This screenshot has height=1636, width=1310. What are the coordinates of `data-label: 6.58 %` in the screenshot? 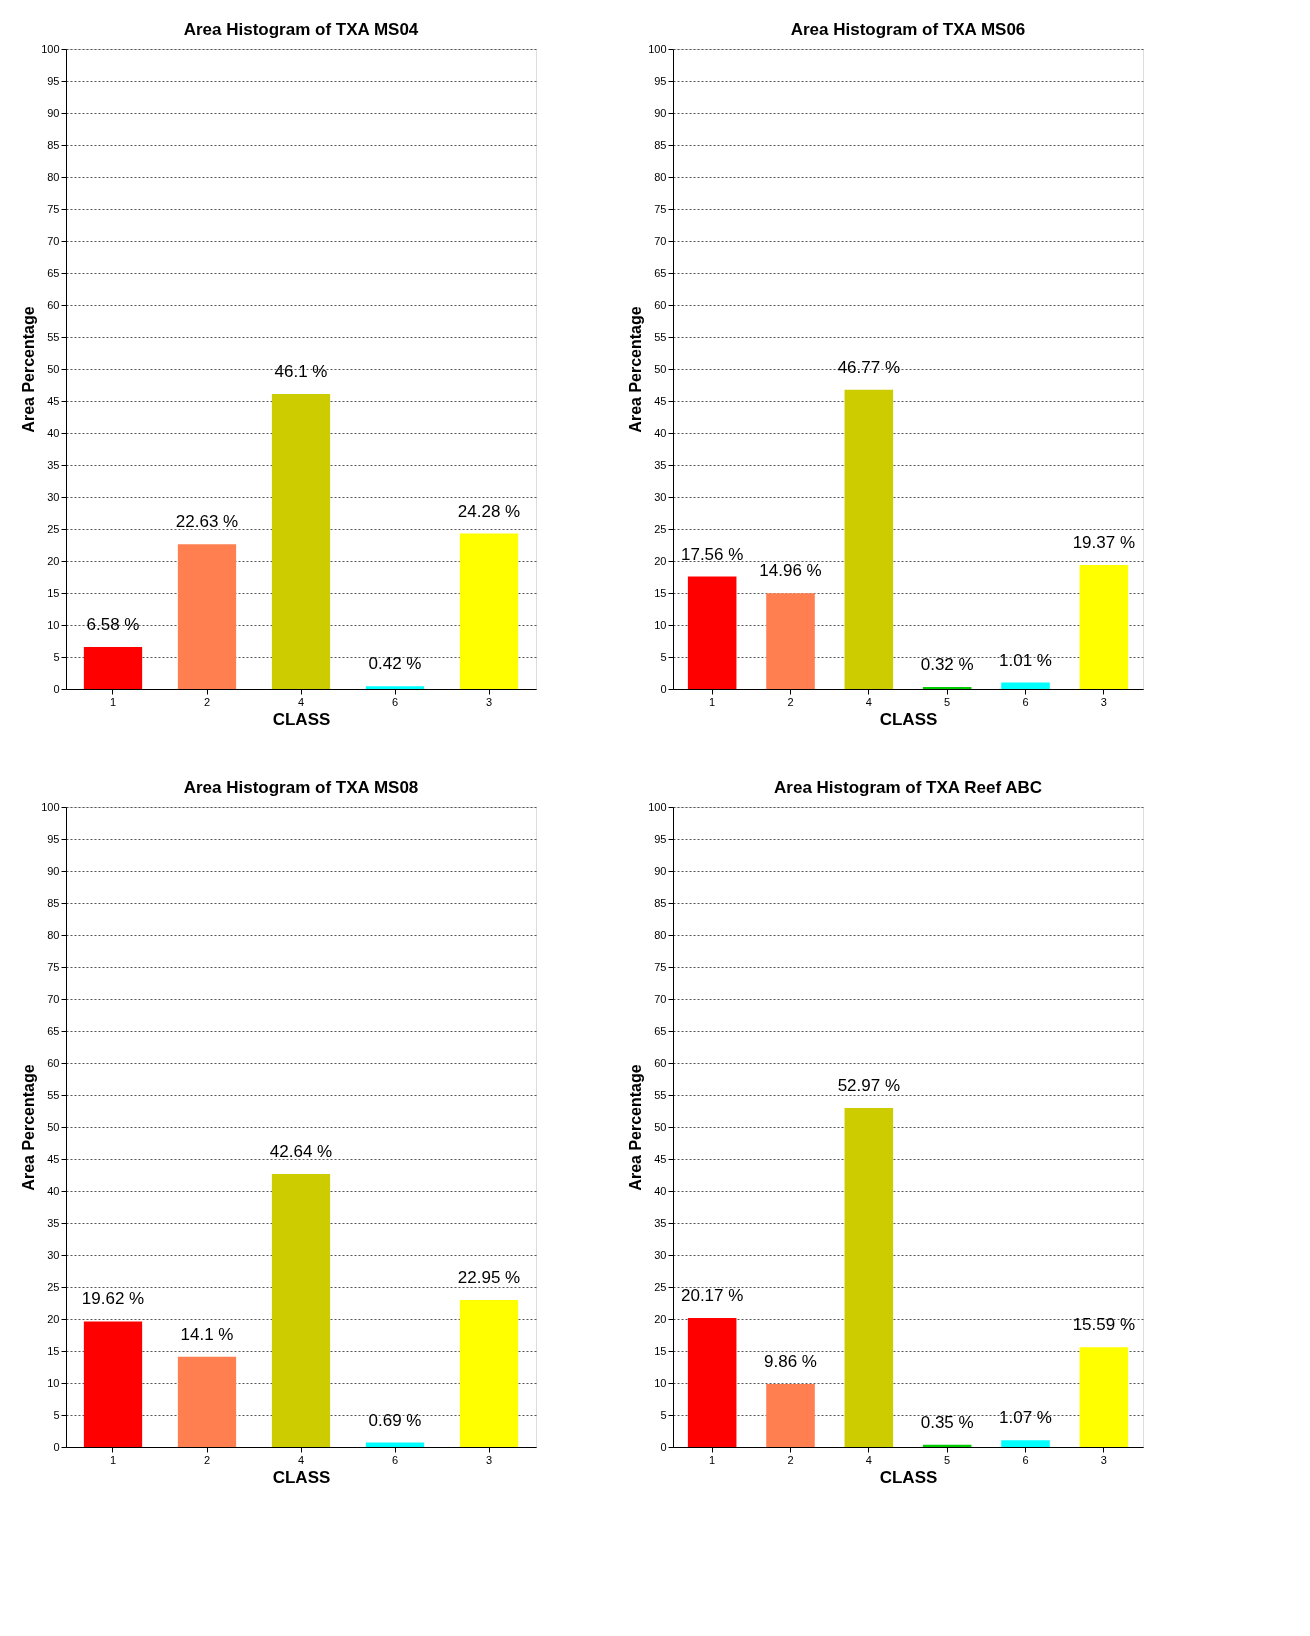 It's located at (113, 624).